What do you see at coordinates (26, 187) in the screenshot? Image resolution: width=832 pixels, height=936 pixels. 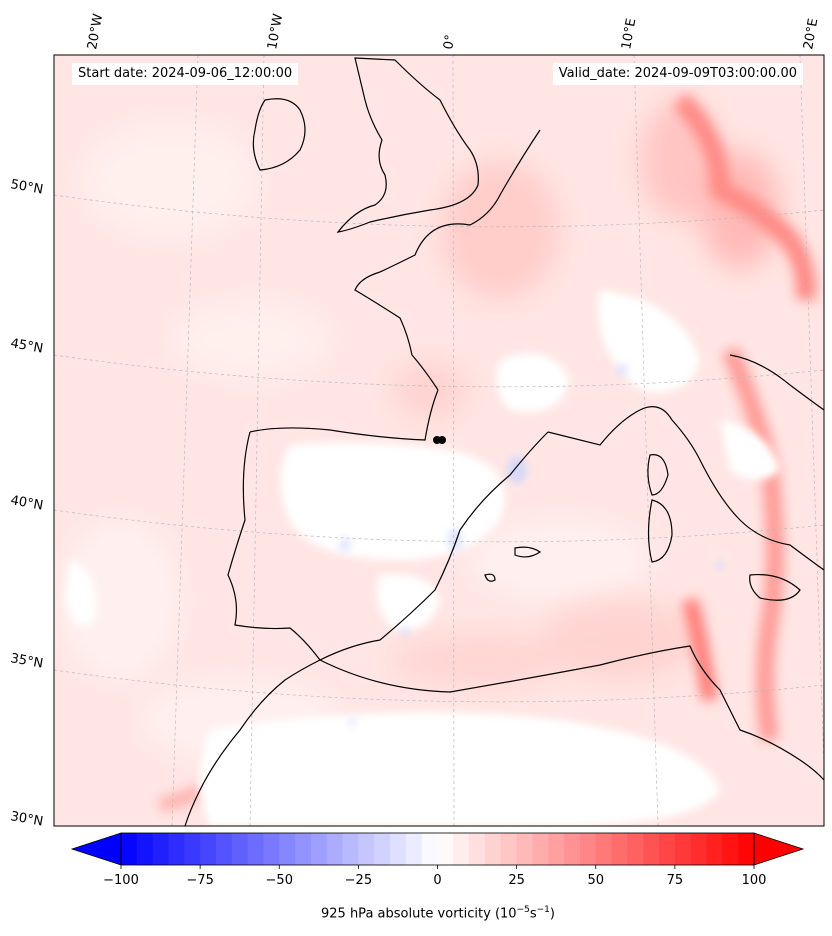 I see `lat-label-50n: 50°N` at bounding box center [26, 187].